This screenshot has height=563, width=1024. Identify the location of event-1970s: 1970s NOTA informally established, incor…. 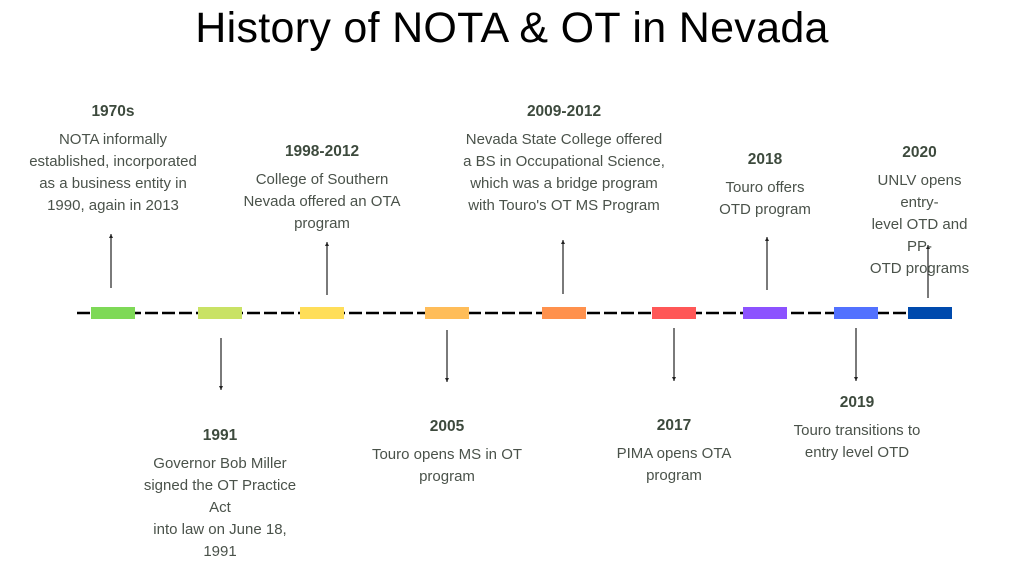
(113, 160).